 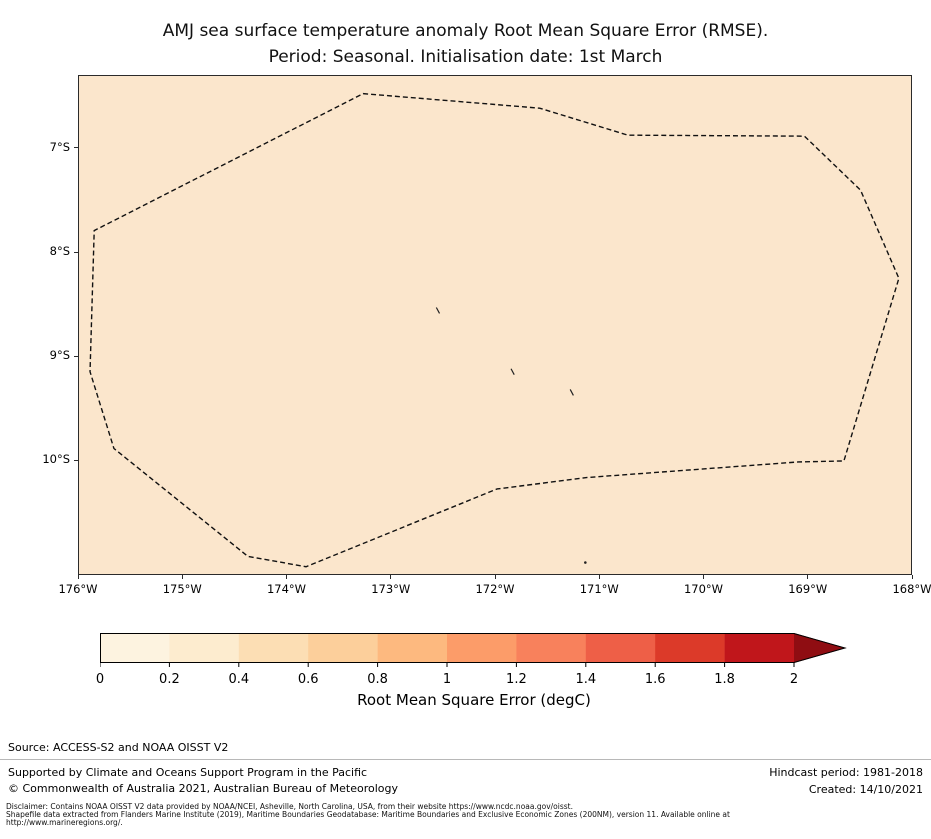 I want to click on hindcast-text: Hindcast period: 1981-2018, so click(x=846, y=772).